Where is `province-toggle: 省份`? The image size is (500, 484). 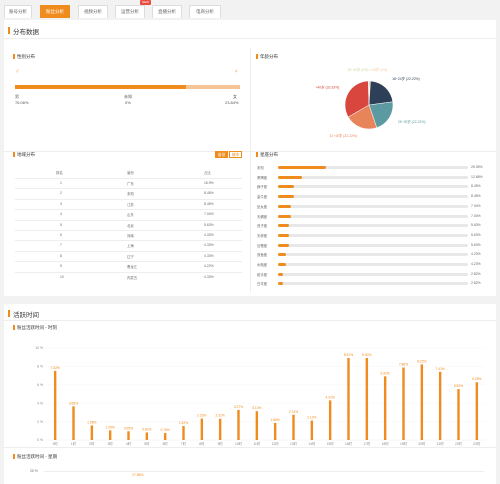
province-toggle: 省份 is located at coordinates (221, 154).